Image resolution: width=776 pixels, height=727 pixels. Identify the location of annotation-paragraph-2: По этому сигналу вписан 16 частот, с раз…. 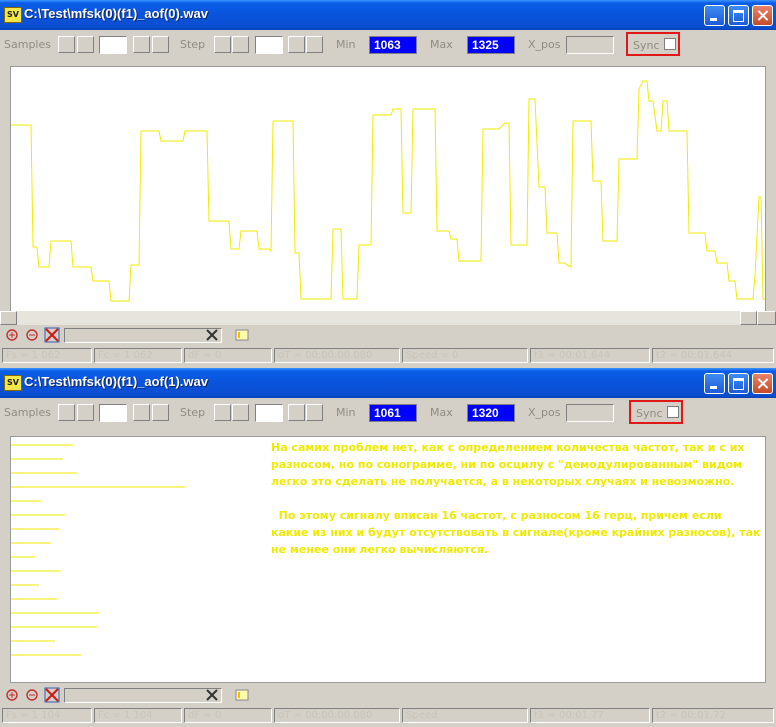
(518, 532).